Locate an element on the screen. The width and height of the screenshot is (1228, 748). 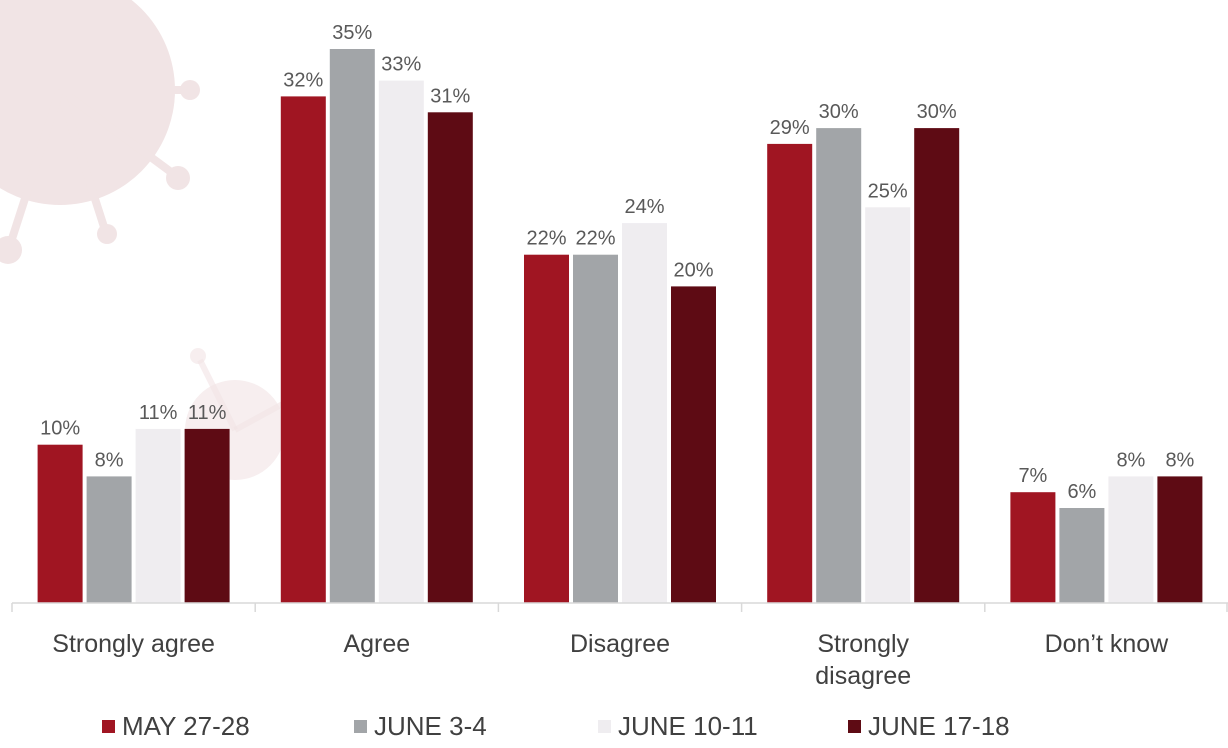
legend-label: MAY 27-28 is located at coordinates (186, 726).